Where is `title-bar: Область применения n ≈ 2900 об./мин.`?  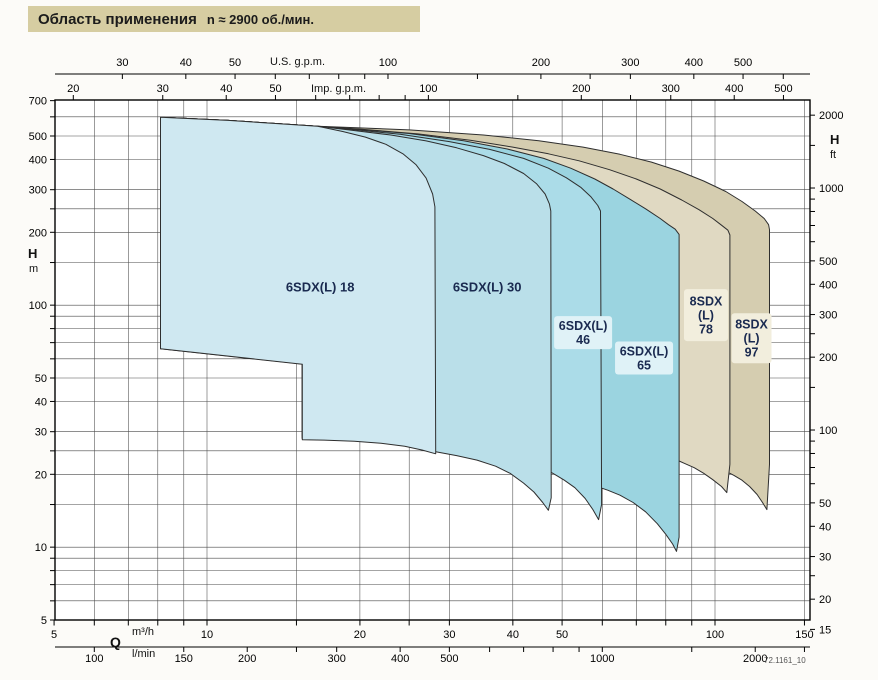
title-bar: Область применения n ≈ 2900 об./мин. is located at coordinates (224, 19).